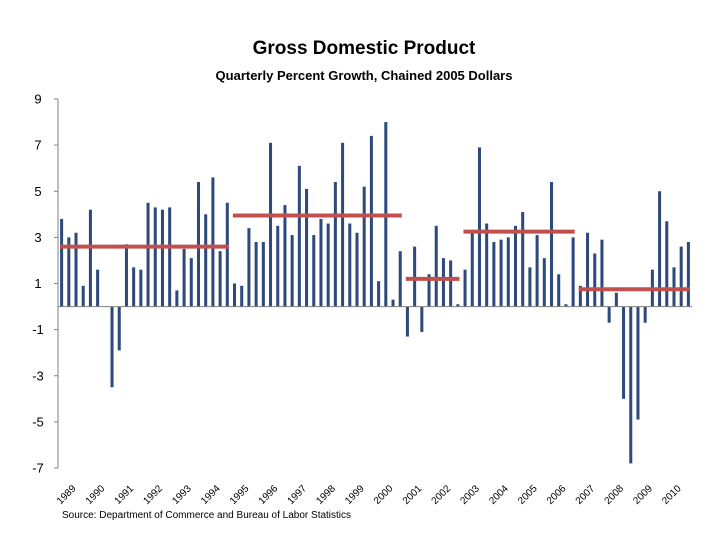  What do you see at coordinates (470, 495) in the screenshot?
I see `x-year-label: 2003` at bounding box center [470, 495].